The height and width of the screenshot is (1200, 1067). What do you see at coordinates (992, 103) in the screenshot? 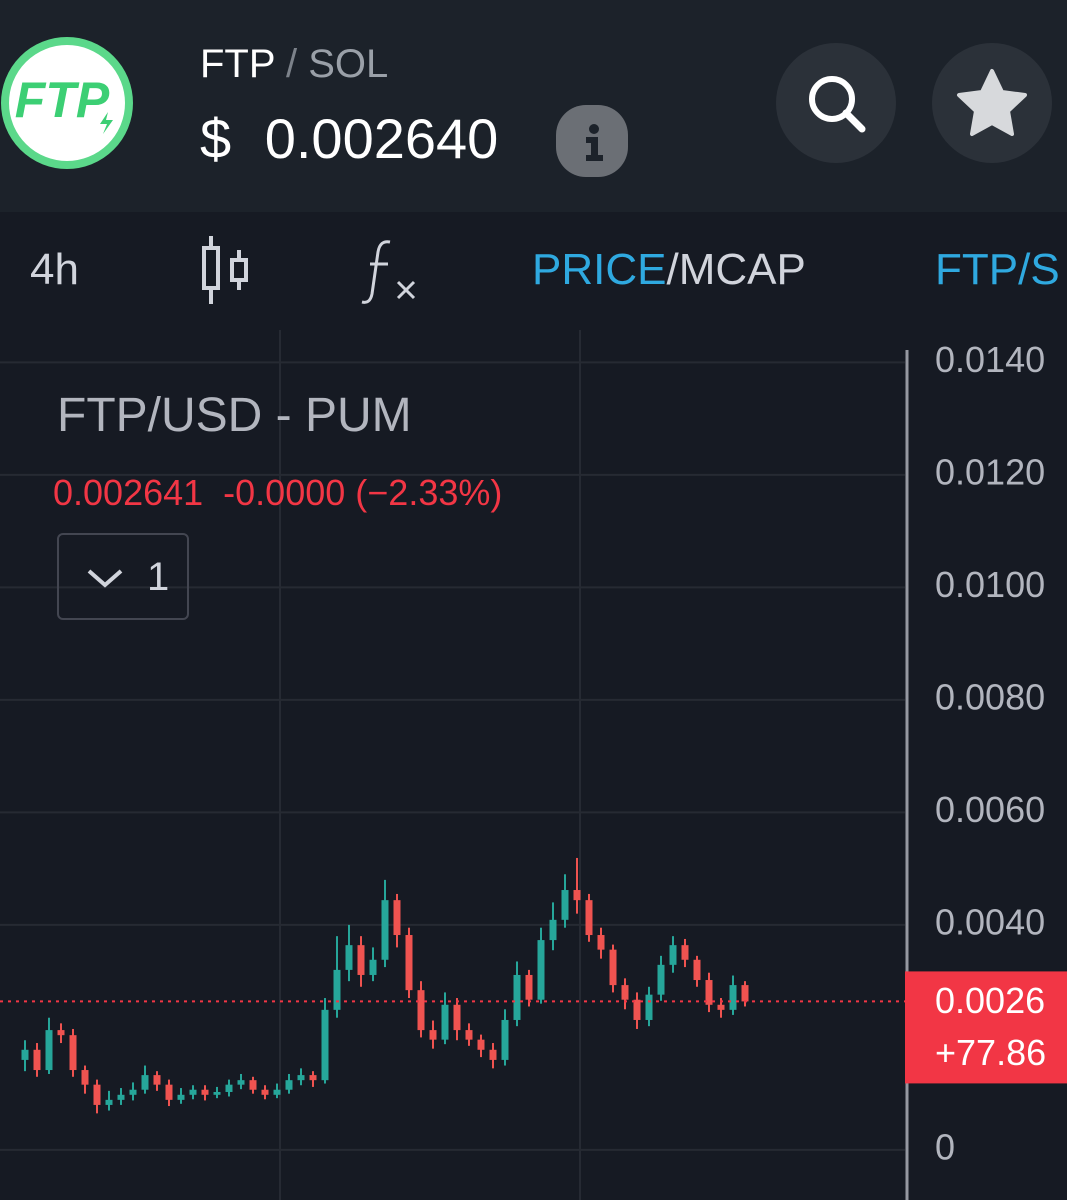
I see `favorite-button` at bounding box center [992, 103].